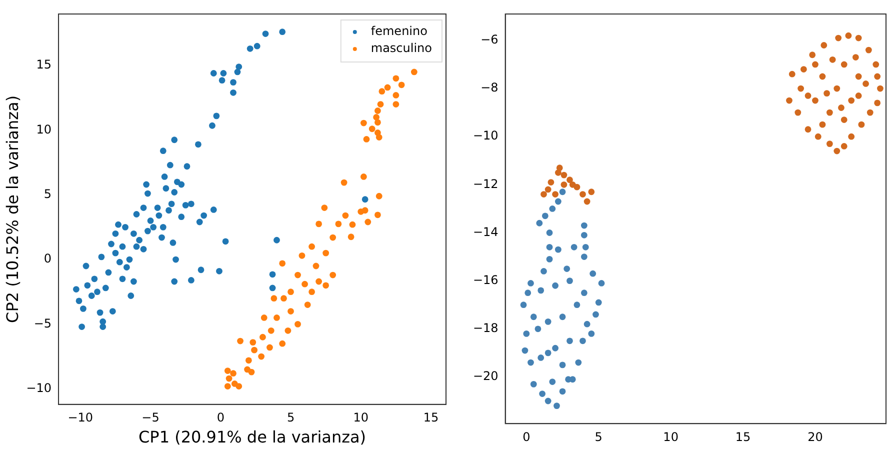 This screenshot has width=890, height=450. I want to click on x-tick-label: −10, so click(81, 417).